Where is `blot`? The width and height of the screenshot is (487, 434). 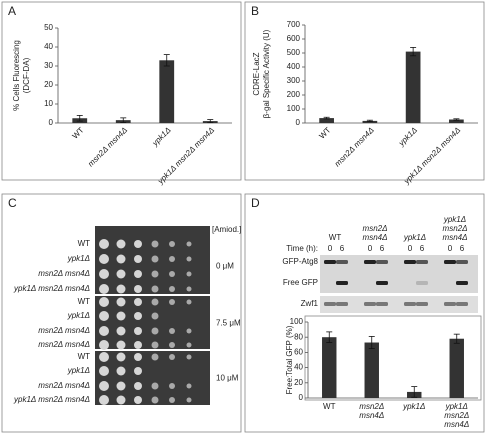 blot is located at coordinates (399, 304).